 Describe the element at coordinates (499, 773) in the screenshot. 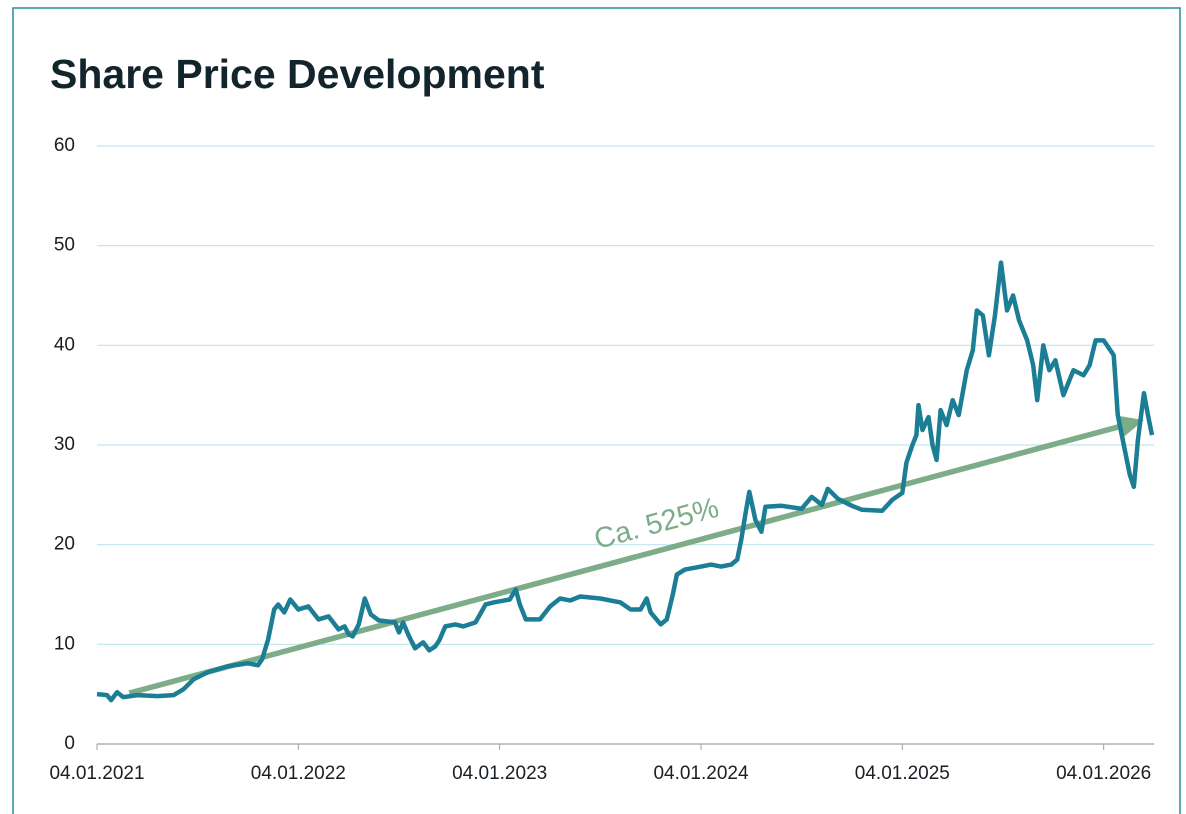

I see `x-tick-label: 04.01.2023` at that location.